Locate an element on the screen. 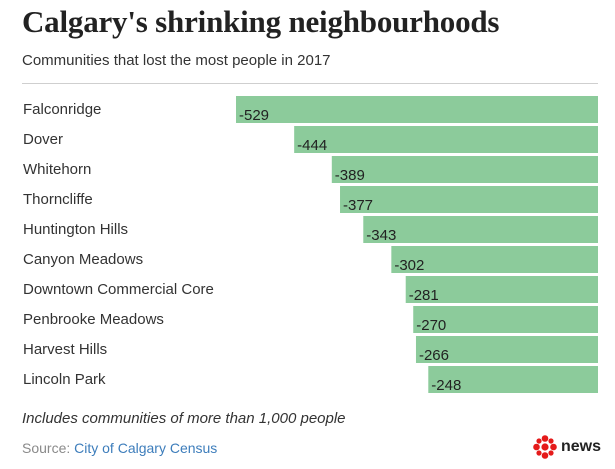  data-label: -281 is located at coordinates (424, 295).